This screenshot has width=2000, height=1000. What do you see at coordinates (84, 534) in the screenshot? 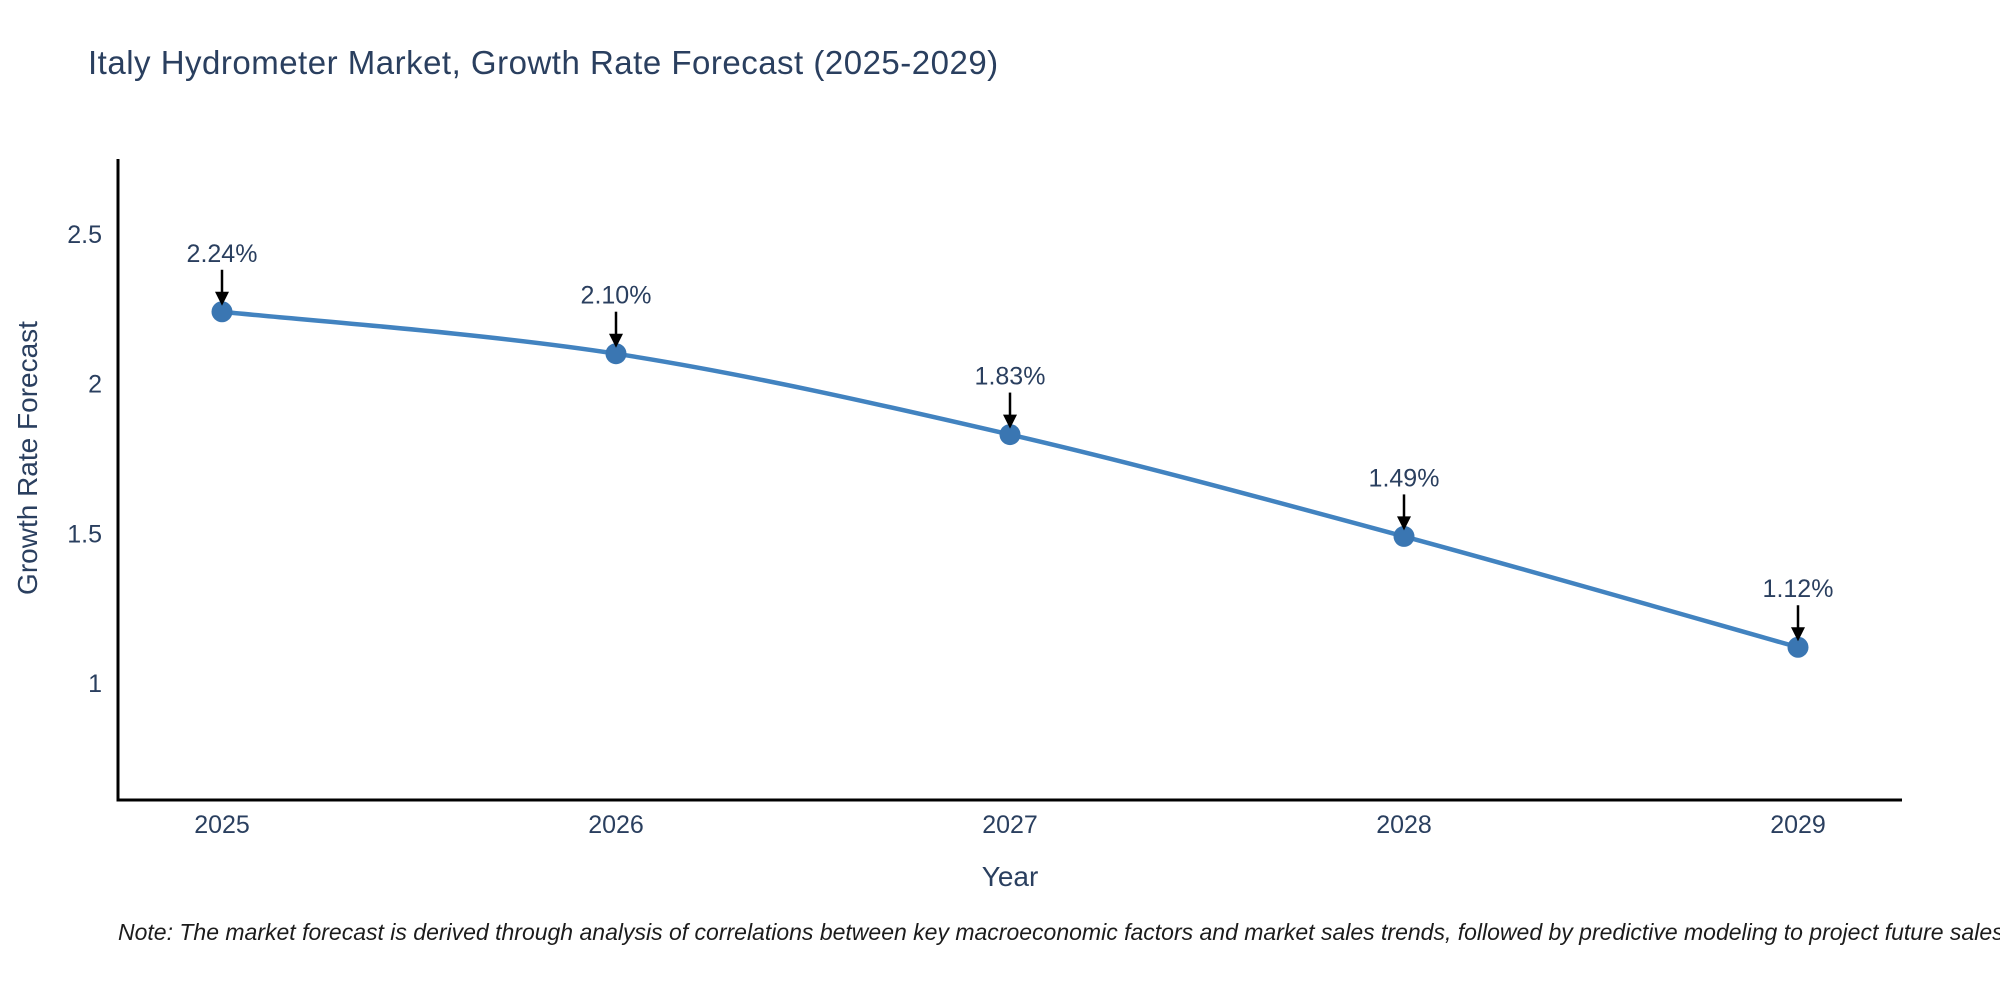
I see `y-tick-label: 1.5` at bounding box center [84, 534].